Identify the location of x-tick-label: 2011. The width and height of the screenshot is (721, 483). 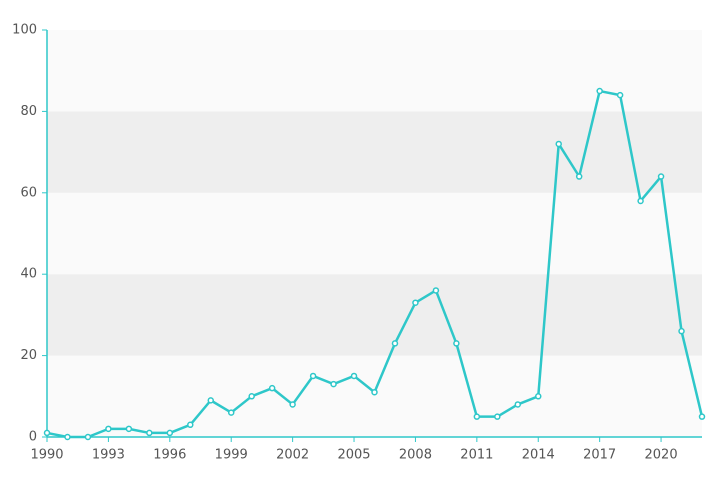
(476, 455).